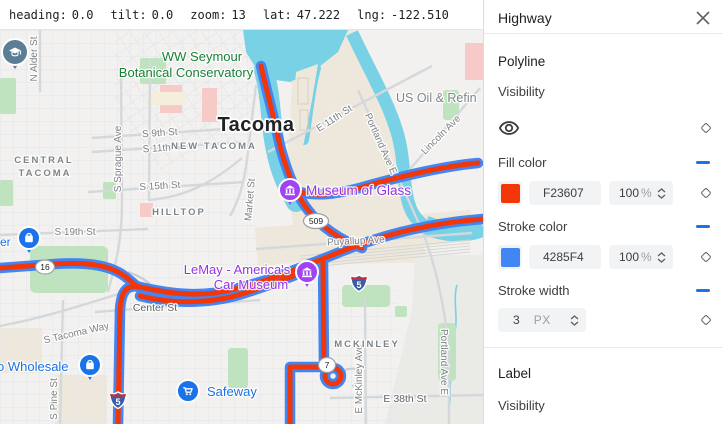 The image size is (723, 424). Describe the element at coordinates (661, 257) in the screenshot. I see `stroke-opacity-stepper` at that location.